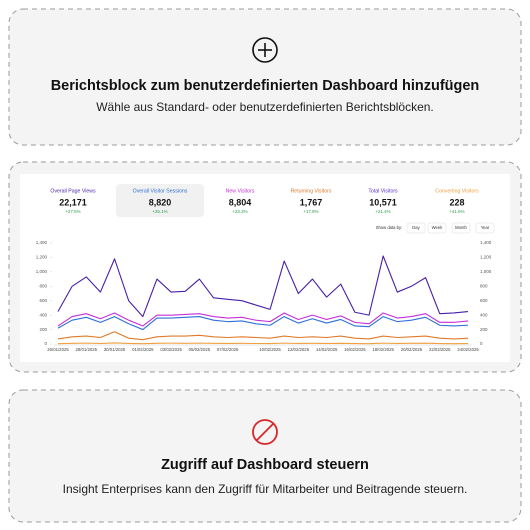 The width and height of the screenshot is (530, 530). Describe the element at coordinates (160, 191) in the screenshot. I see `metric-label: Overall Visitor Sessions` at that location.